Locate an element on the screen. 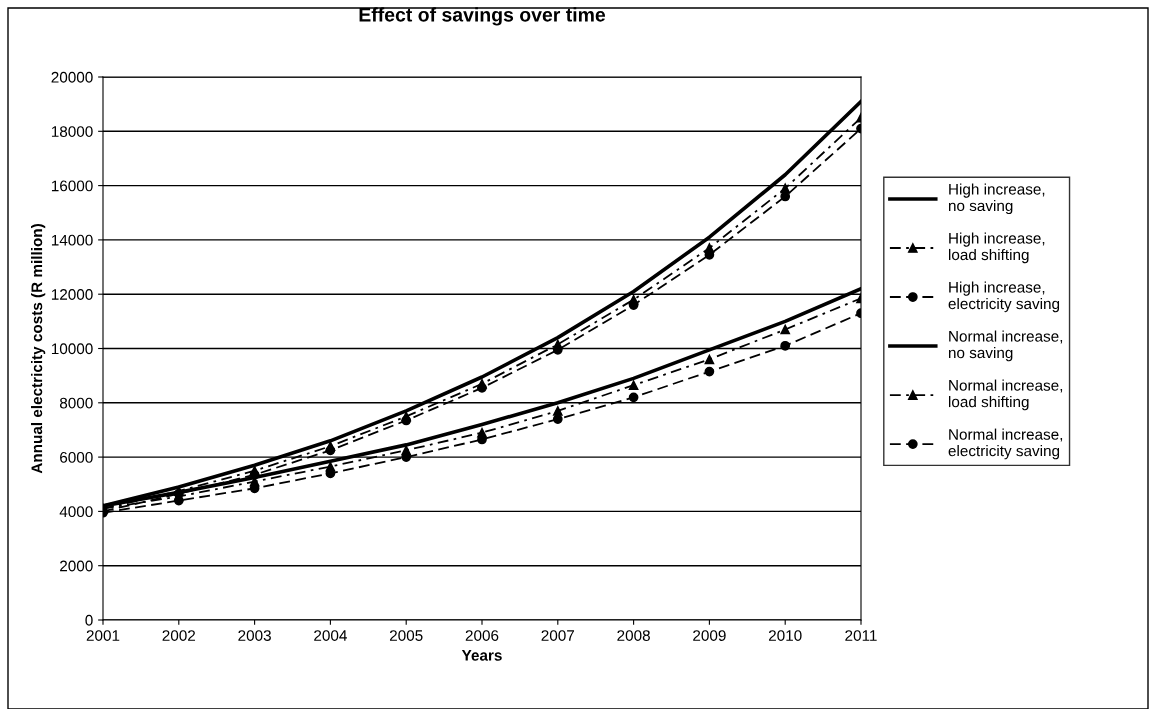 The image size is (1153, 709). y-tick-label: 12000 is located at coordinates (72, 294).